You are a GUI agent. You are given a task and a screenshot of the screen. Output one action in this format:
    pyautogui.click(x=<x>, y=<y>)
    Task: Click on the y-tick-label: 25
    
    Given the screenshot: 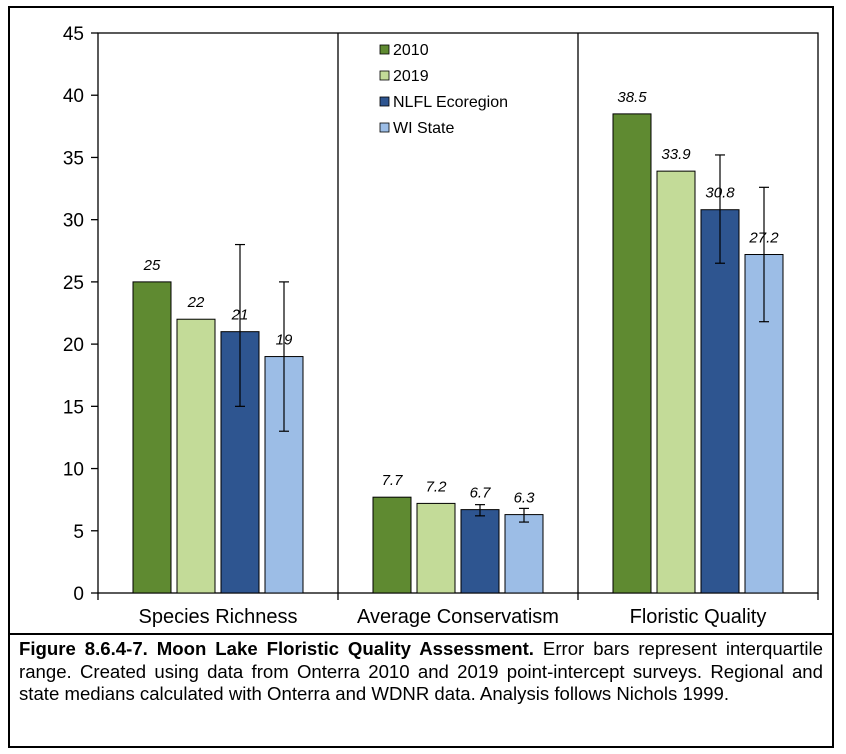 What is the action you would take?
    pyautogui.click(x=73, y=283)
    